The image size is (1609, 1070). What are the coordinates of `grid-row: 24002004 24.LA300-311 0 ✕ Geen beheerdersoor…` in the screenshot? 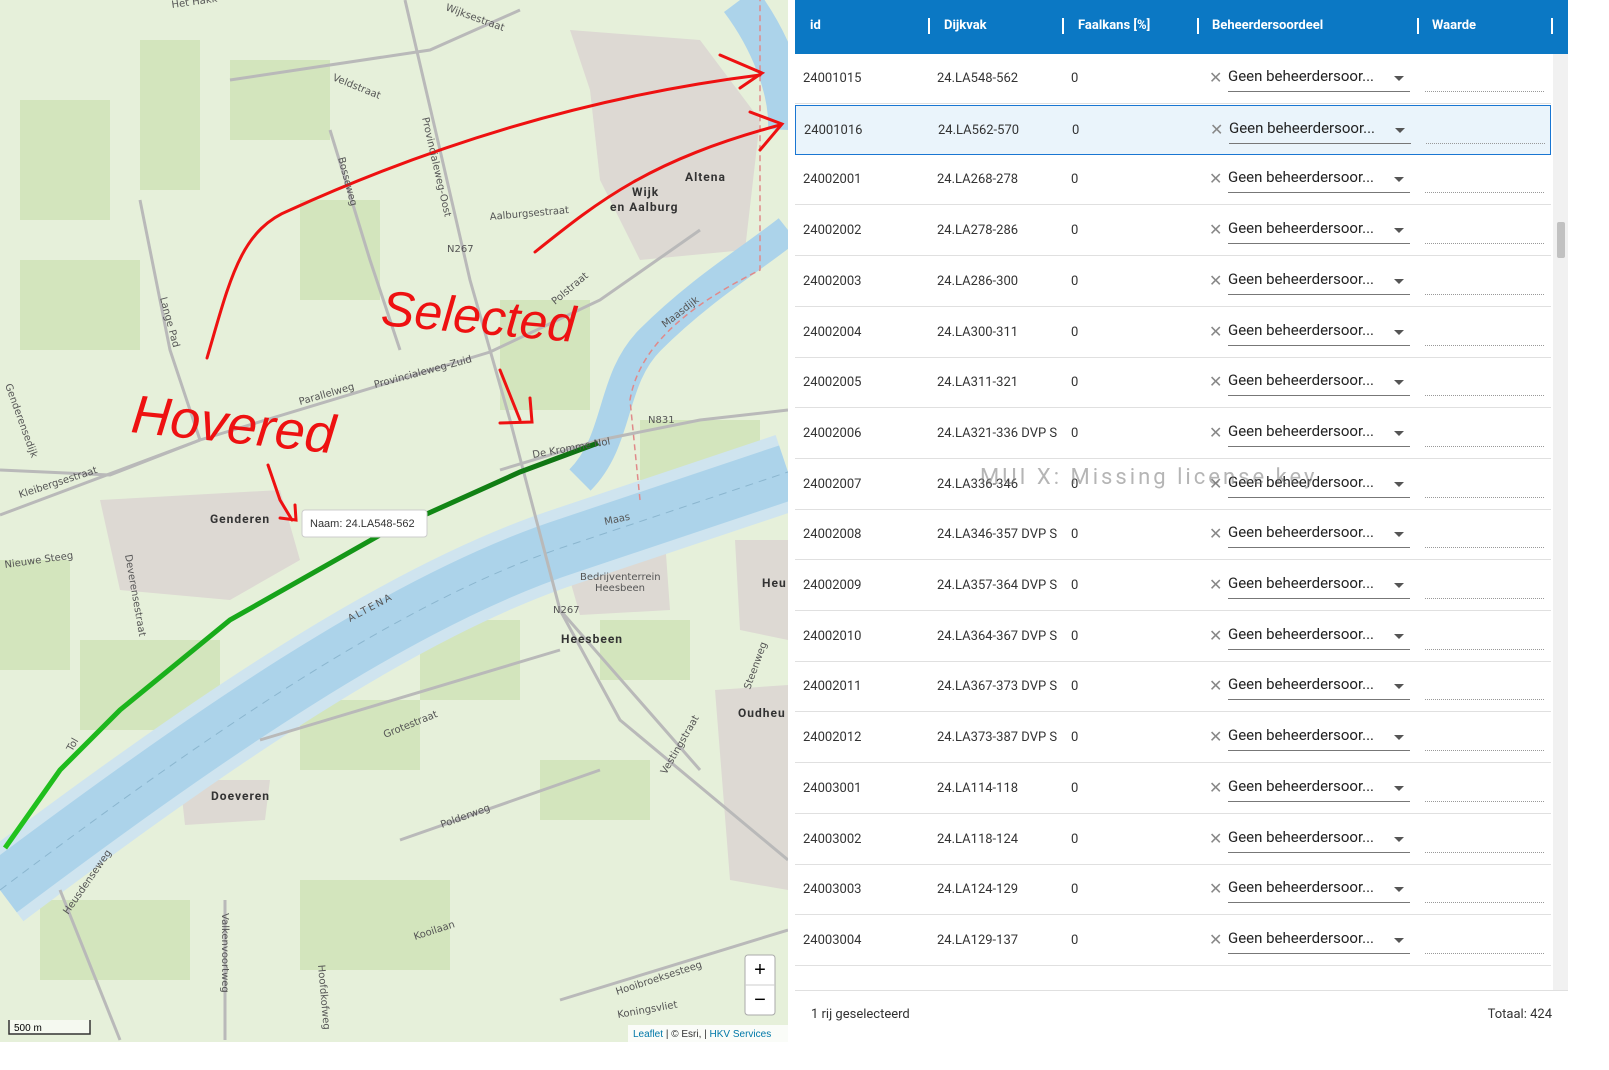 It's located at (1173, 333).